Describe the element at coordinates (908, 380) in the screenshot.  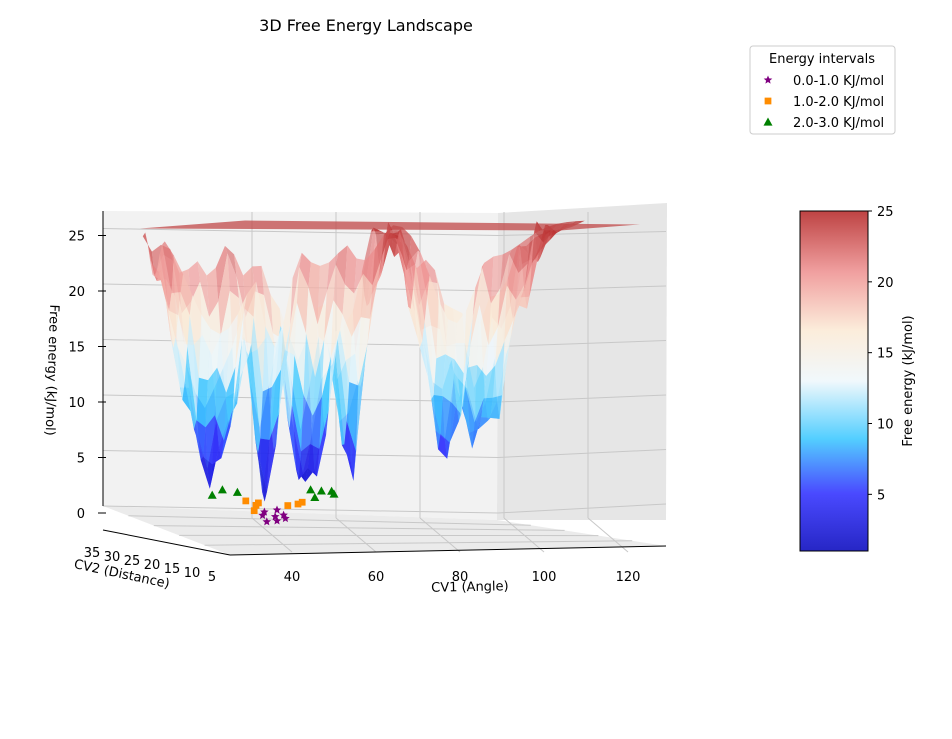
I see `colorbar-label: Free energy (kJ/mol)` at that location.